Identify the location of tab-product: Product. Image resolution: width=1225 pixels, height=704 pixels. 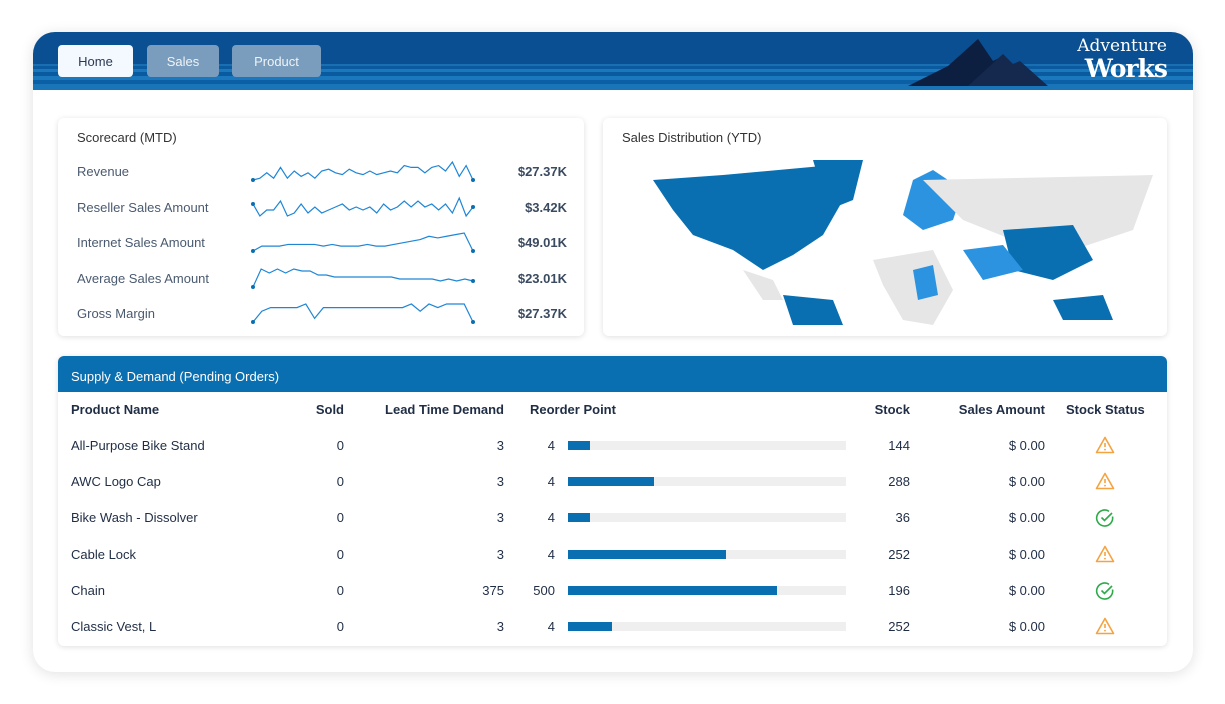
(276, 61).